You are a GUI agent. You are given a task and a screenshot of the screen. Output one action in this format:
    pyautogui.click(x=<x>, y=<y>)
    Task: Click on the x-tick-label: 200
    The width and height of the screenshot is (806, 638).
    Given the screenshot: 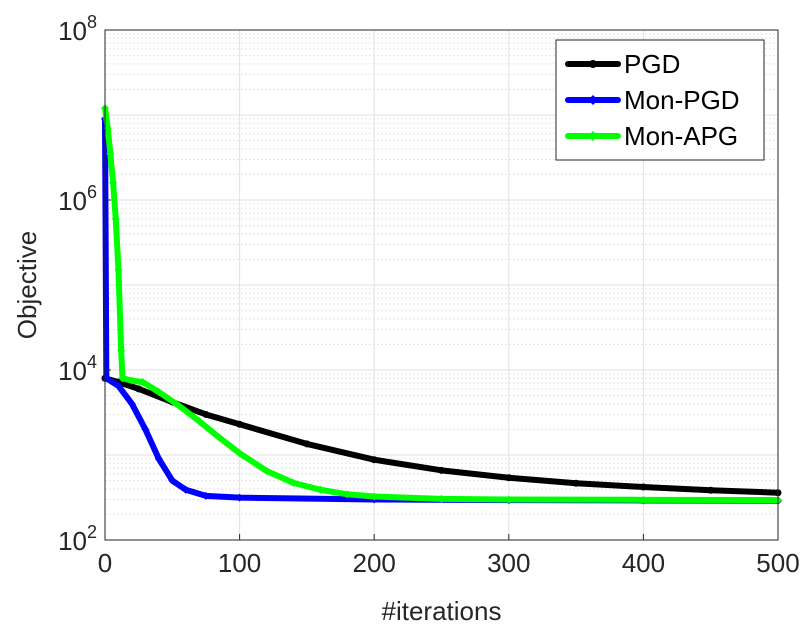 What is the action you would take?
    pyautogui.click(x=374, y=563)
    